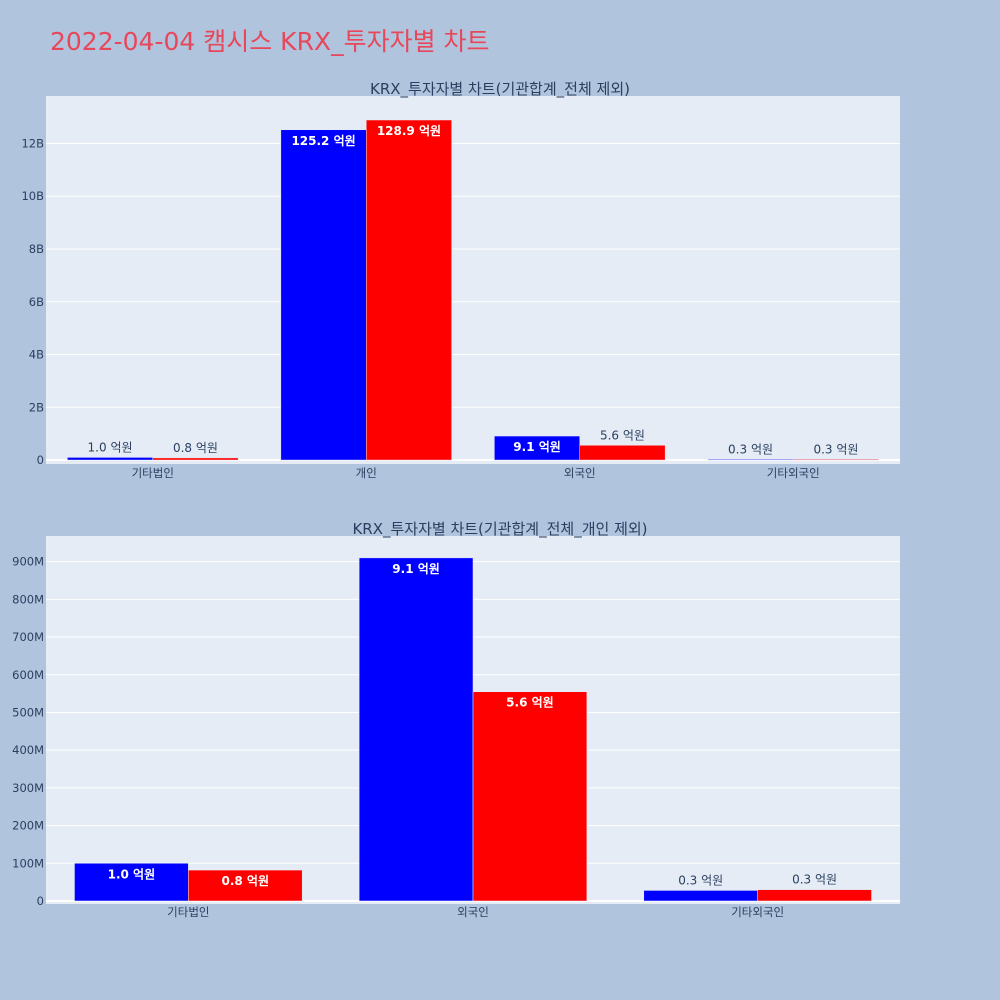  I want to click on y-tick-label: 4B, so click(36, 355).